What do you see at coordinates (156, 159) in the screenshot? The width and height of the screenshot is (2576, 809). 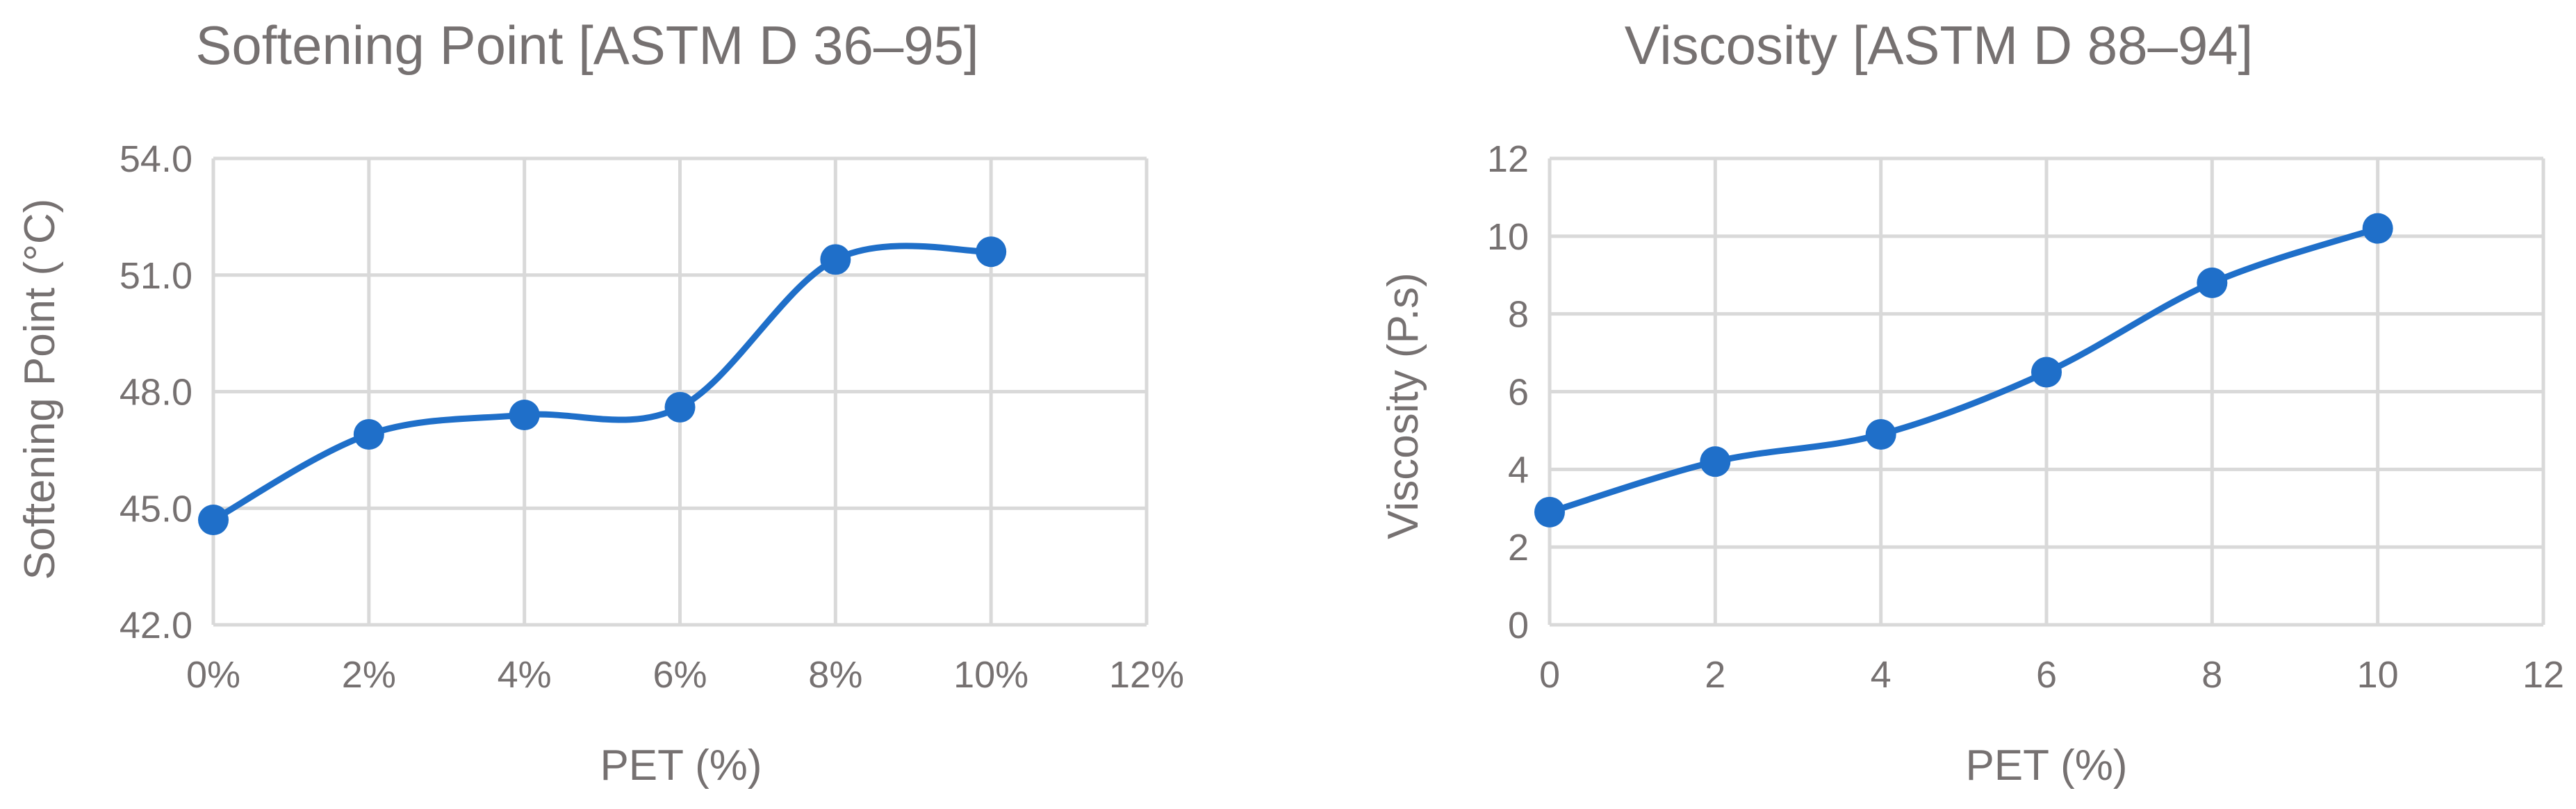 I see `y-tick-label: 54.0` at bounding box center [156, 159].